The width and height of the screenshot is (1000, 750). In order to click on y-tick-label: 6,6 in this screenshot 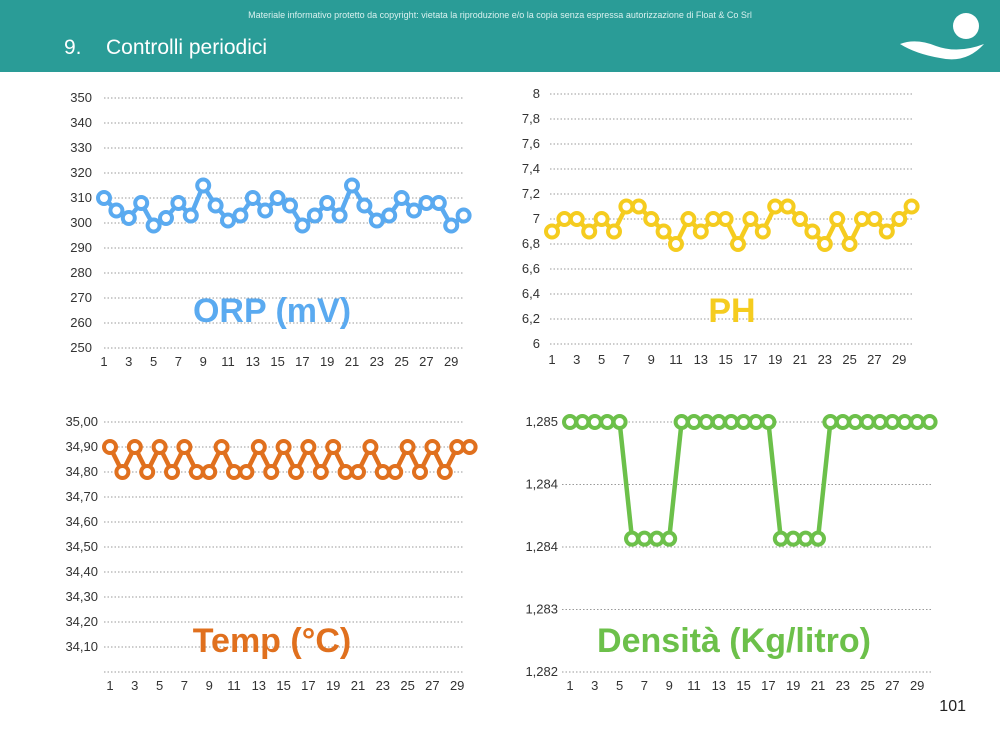, I will do `click(531, 268)`.